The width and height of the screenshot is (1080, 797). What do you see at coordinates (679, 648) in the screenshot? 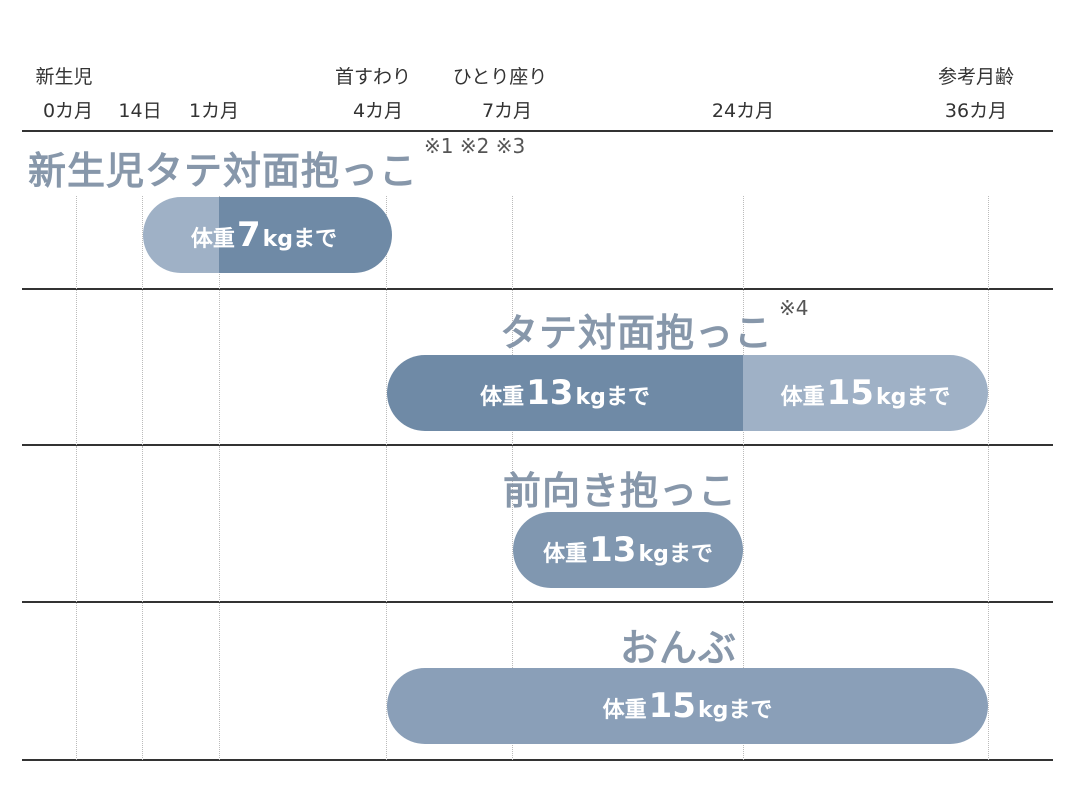
I see `row-title-text: おんぶ` at bounding box center [679, 648].